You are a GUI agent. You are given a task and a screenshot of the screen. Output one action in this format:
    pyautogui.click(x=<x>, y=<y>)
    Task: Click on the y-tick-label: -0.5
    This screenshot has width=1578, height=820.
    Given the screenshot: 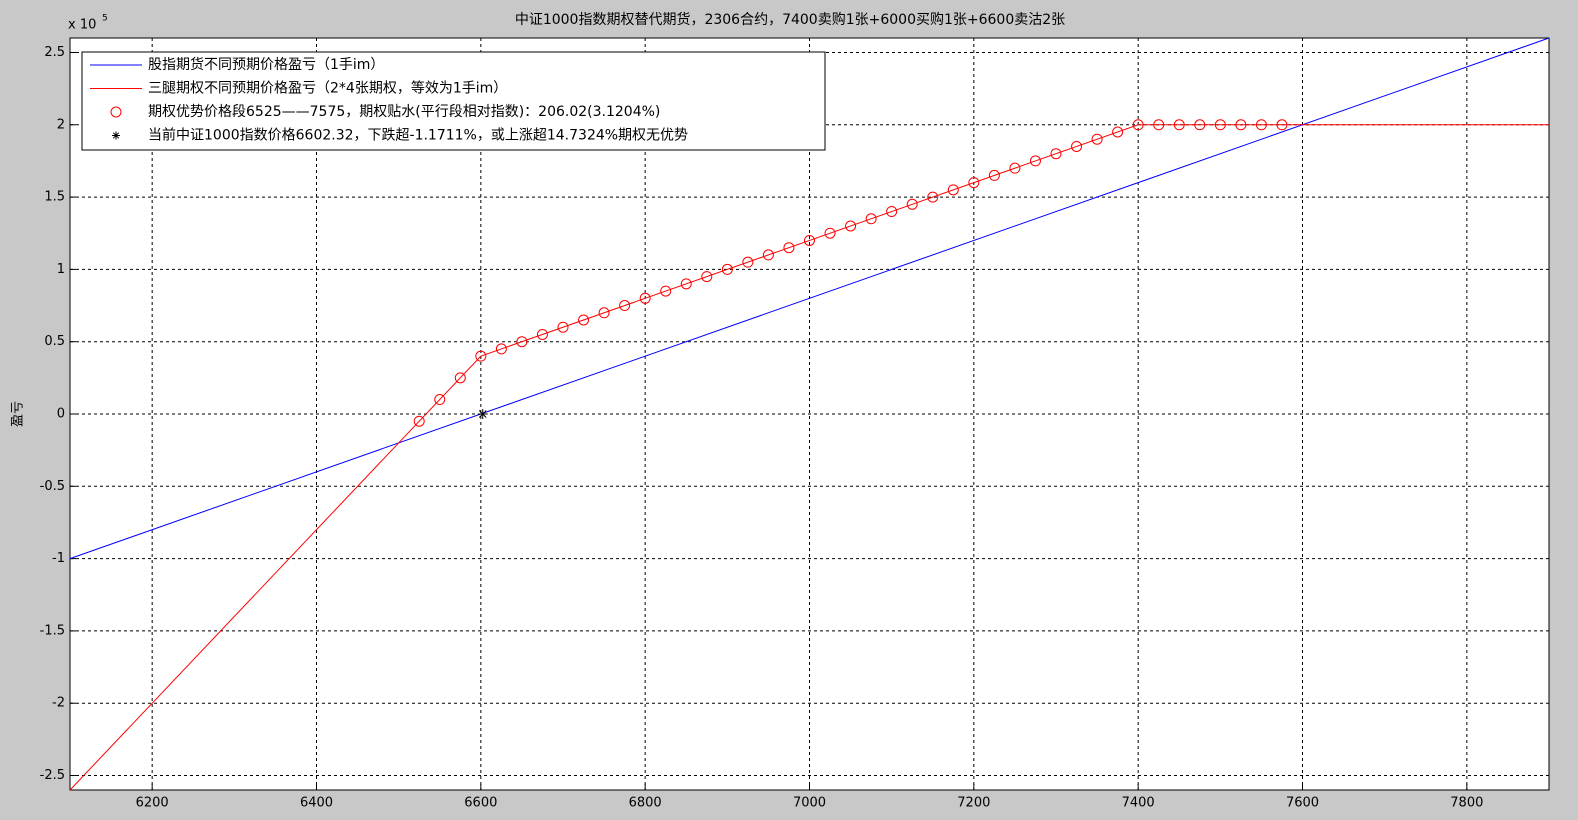 What is the action you would take?
    pyautogui.click(x=52, y=486)
    